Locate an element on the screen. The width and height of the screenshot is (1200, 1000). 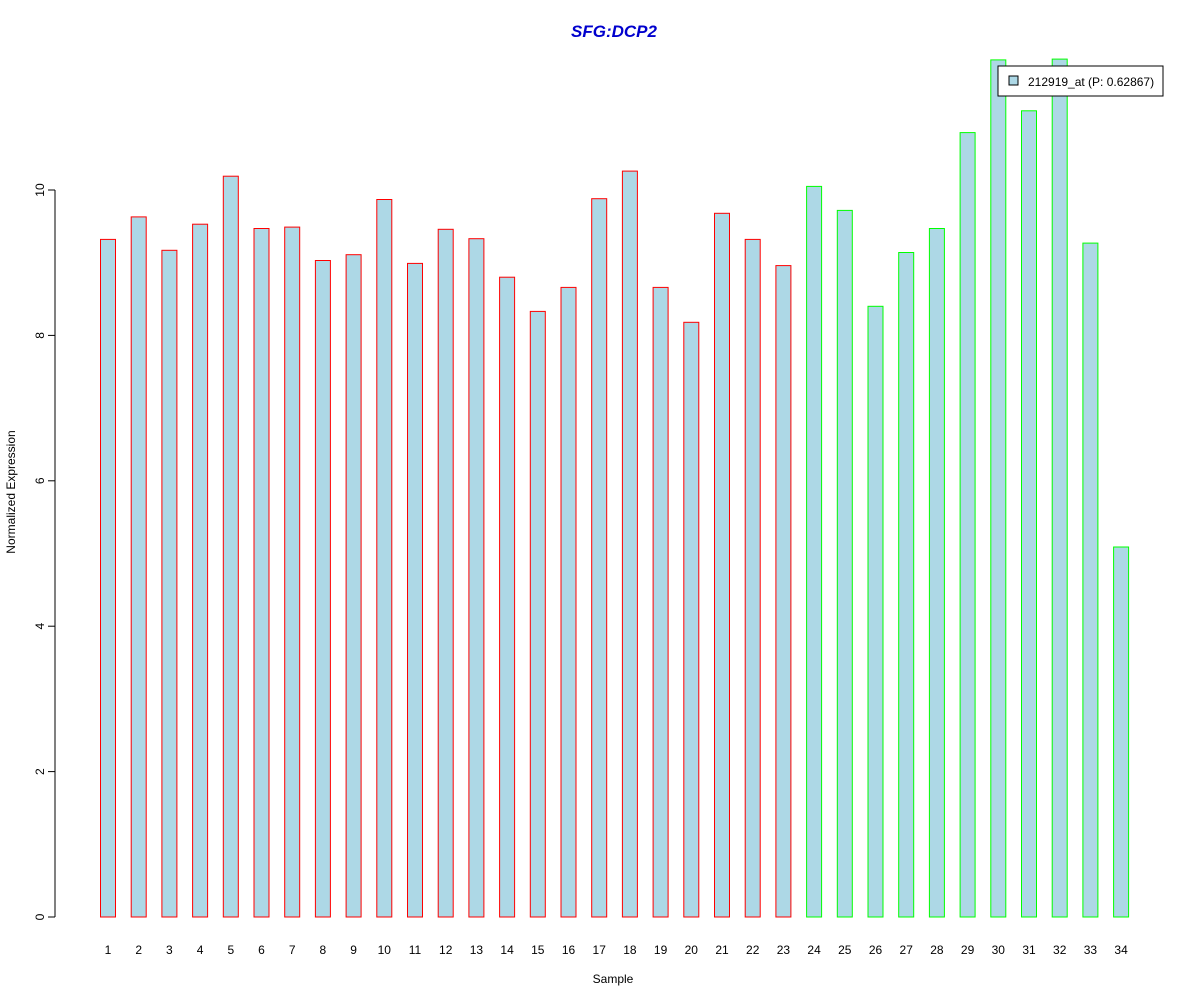
x-tick-label: 30 is located at coordinates (999, 950).